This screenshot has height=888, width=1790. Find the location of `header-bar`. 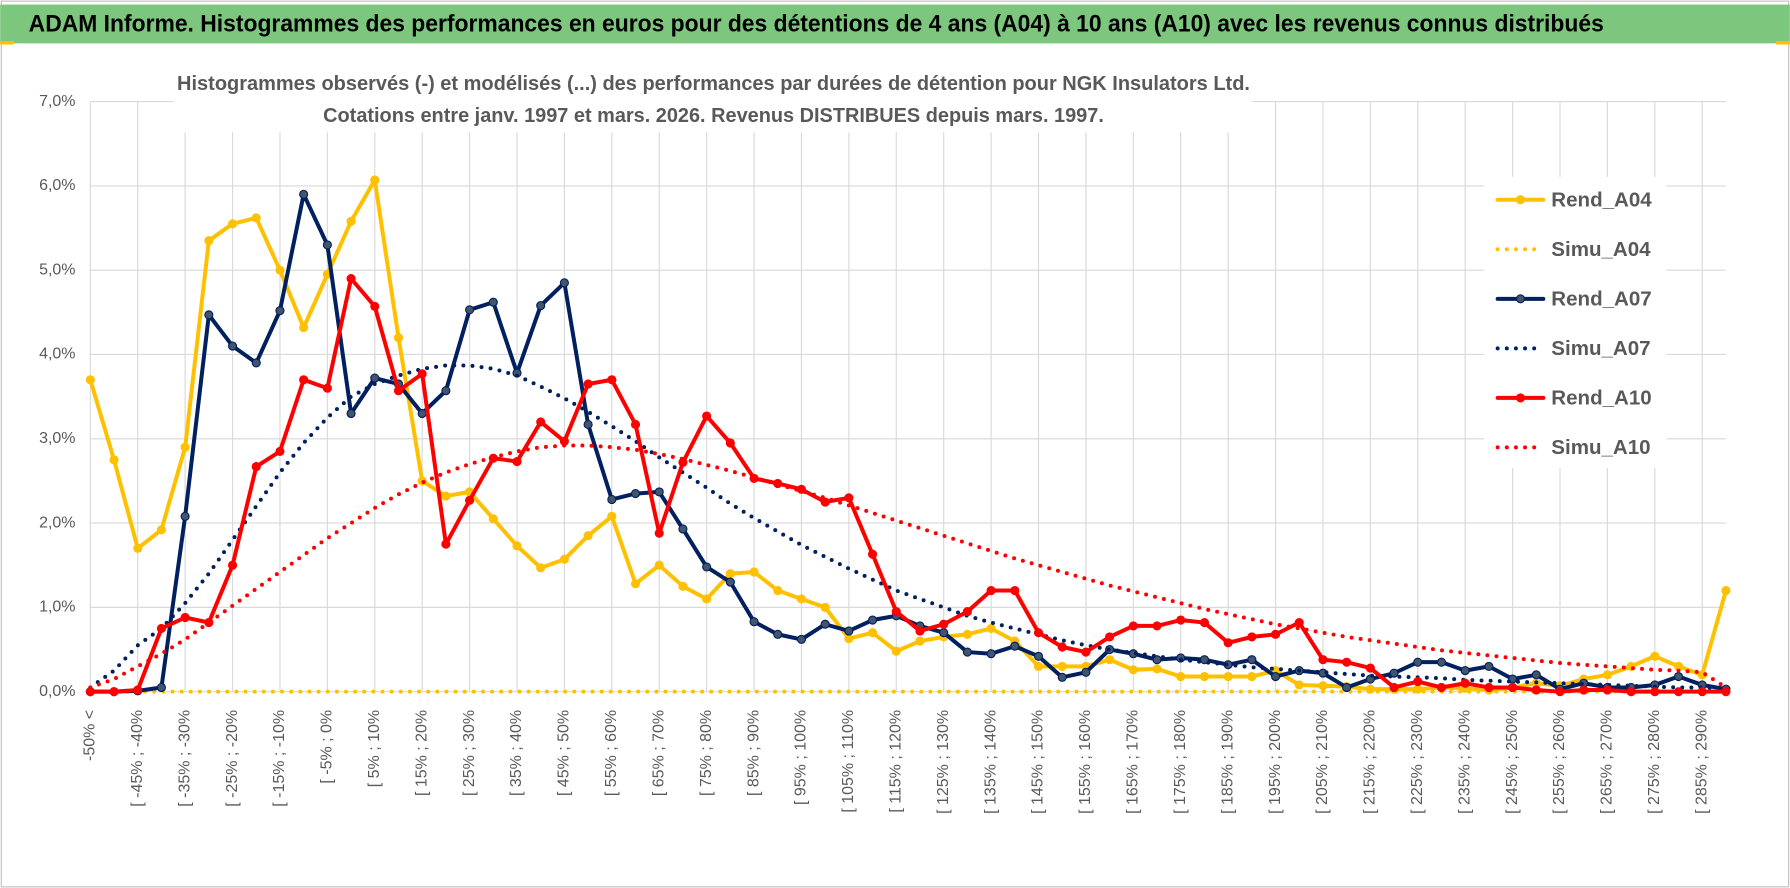

header-bar is located at coordinates (895, 24).